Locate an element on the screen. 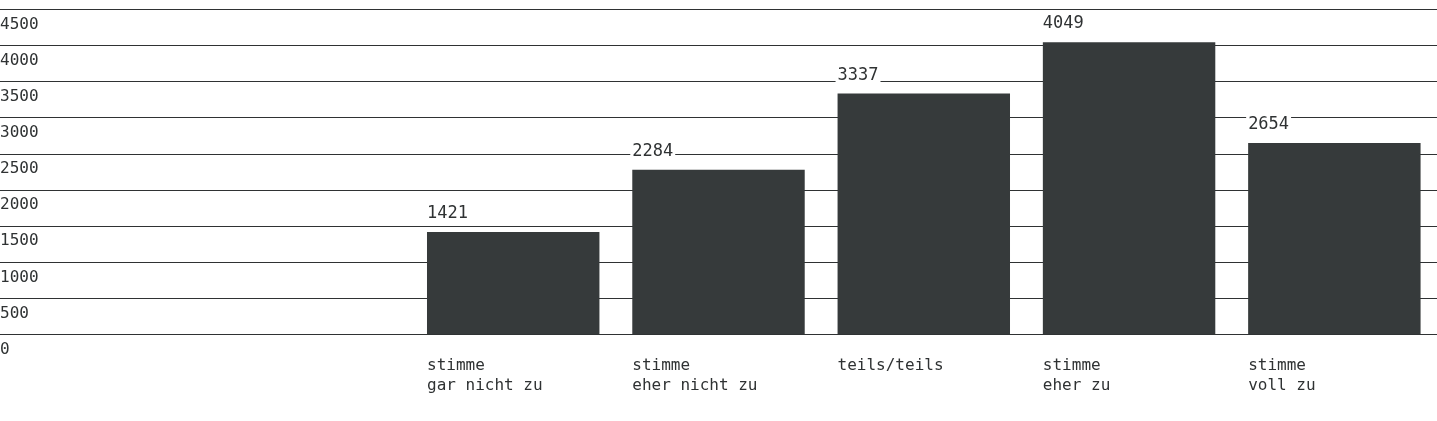 This screenshot has width=1437, height=421. x-tick-label: teils/teils is located at coordinates (890, 365).